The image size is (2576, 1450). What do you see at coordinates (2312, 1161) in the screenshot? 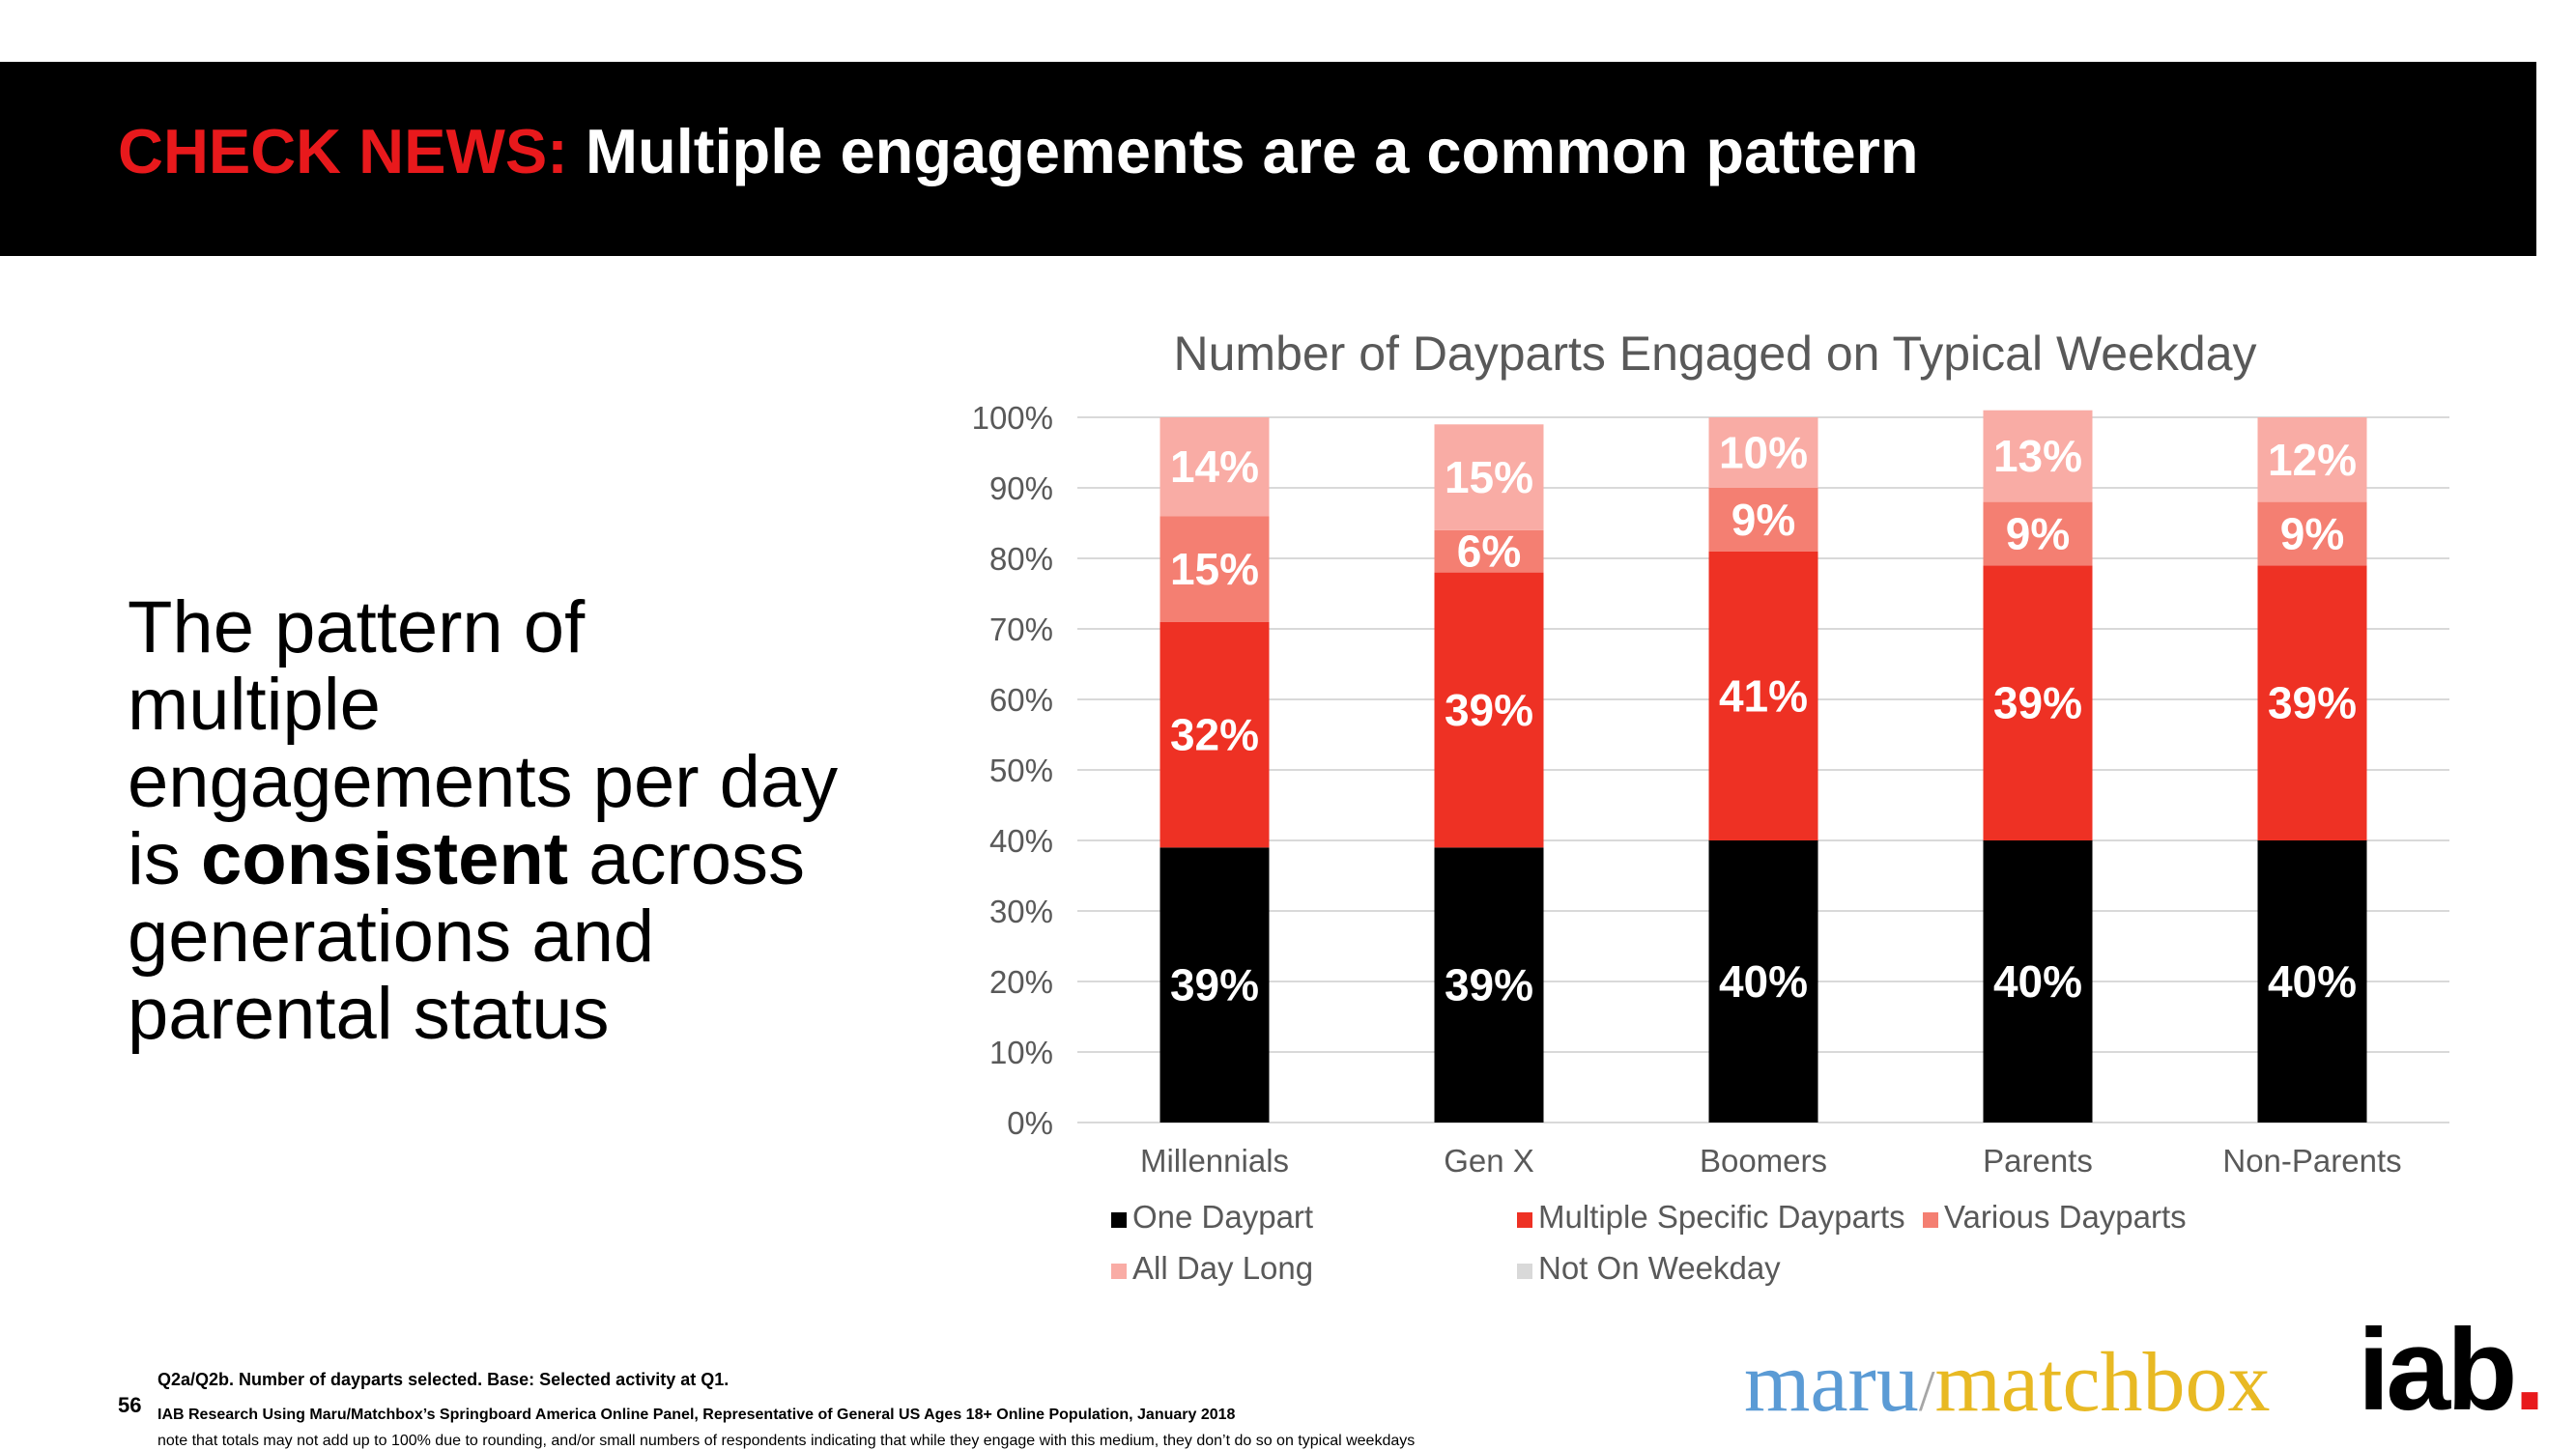
I see `x-tick-label: Non-Parents` at bounding box center [2312, 1161].